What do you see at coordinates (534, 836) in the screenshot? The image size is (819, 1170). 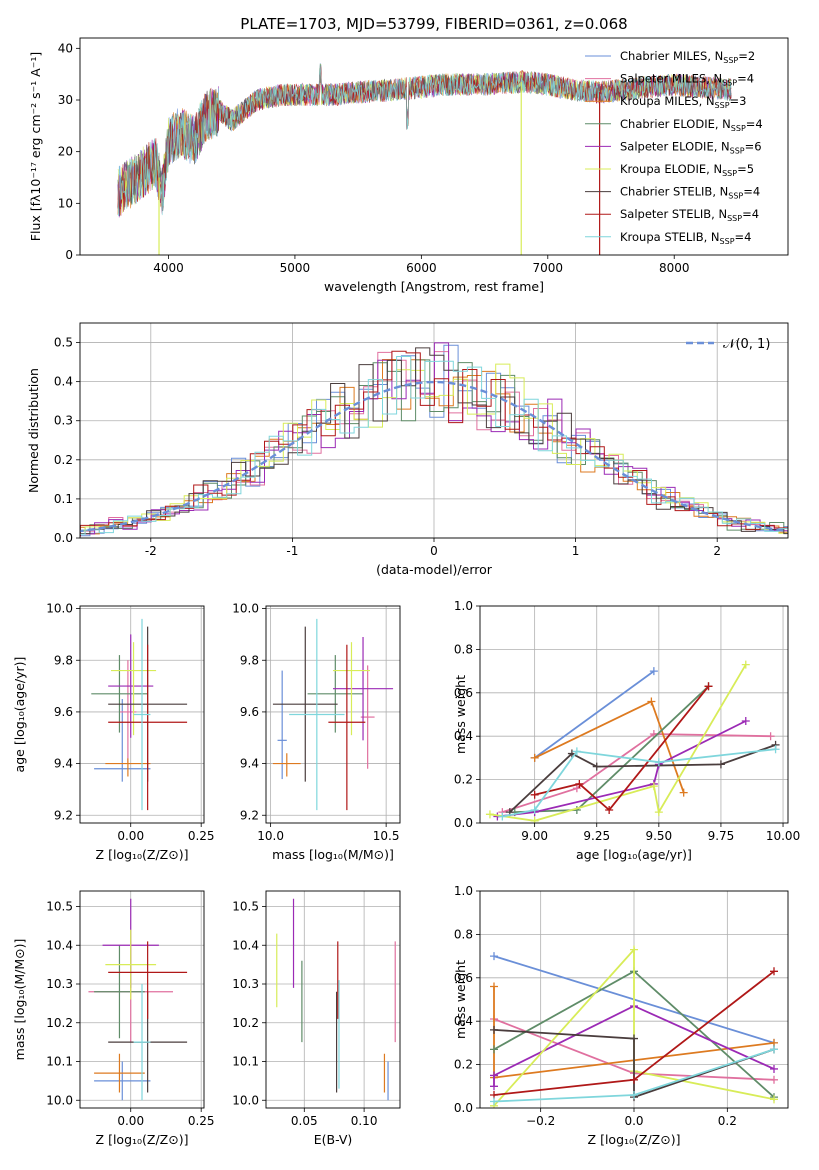 I see `x-tick-label: 9.00` at bounding box center [534, 836].